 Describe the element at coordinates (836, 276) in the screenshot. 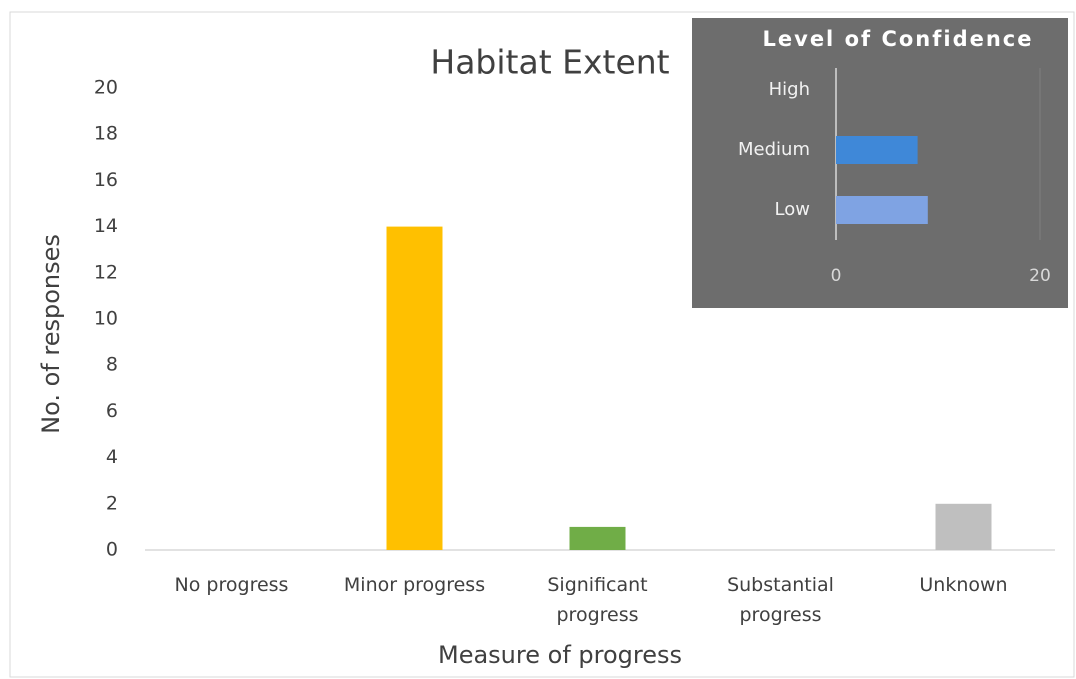

I see `x-tick-label: 0` at that location.